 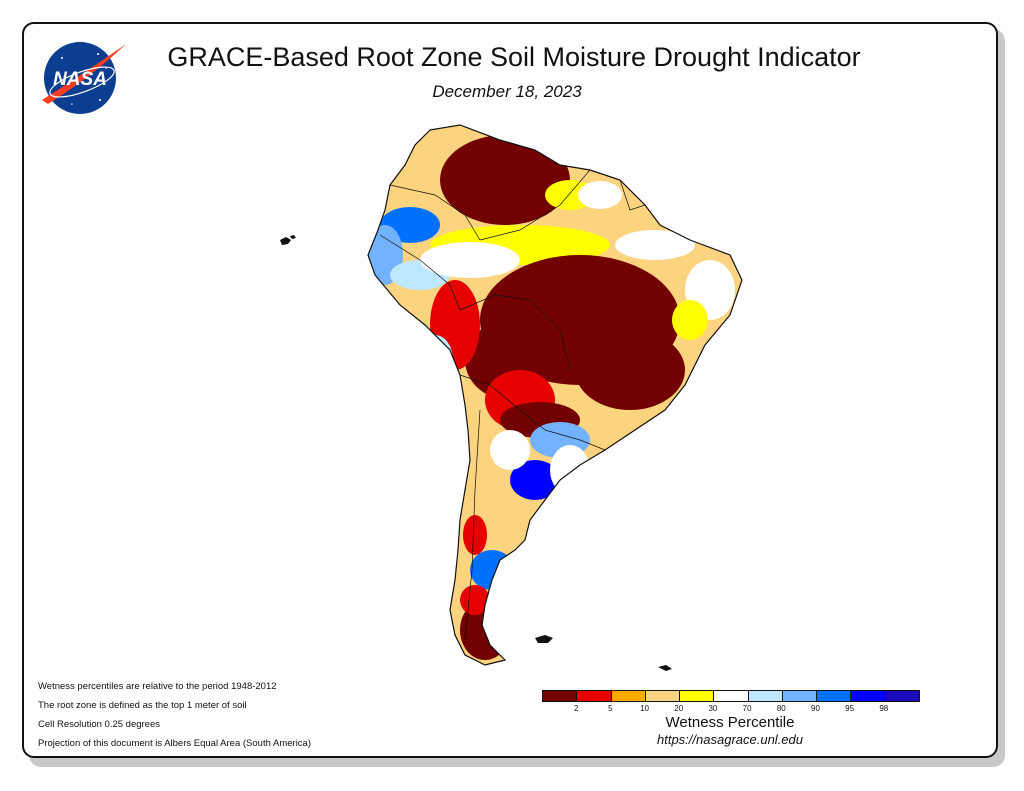 What do you see at coordinates (732, 709) in the screenshot?
I see `legend-ticks: 2 5 10 20 30 70 80 90 95 98` at bounding box center [732, 709].